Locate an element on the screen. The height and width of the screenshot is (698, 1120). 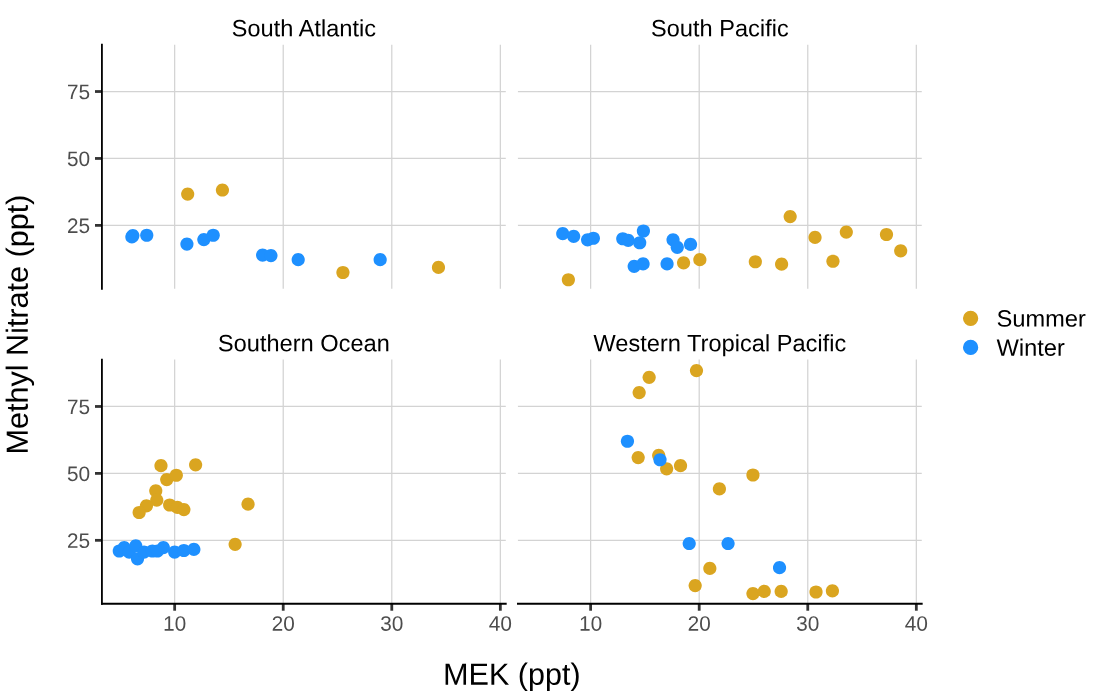
legend-label: Winter is located at coordinates (1030, 347).